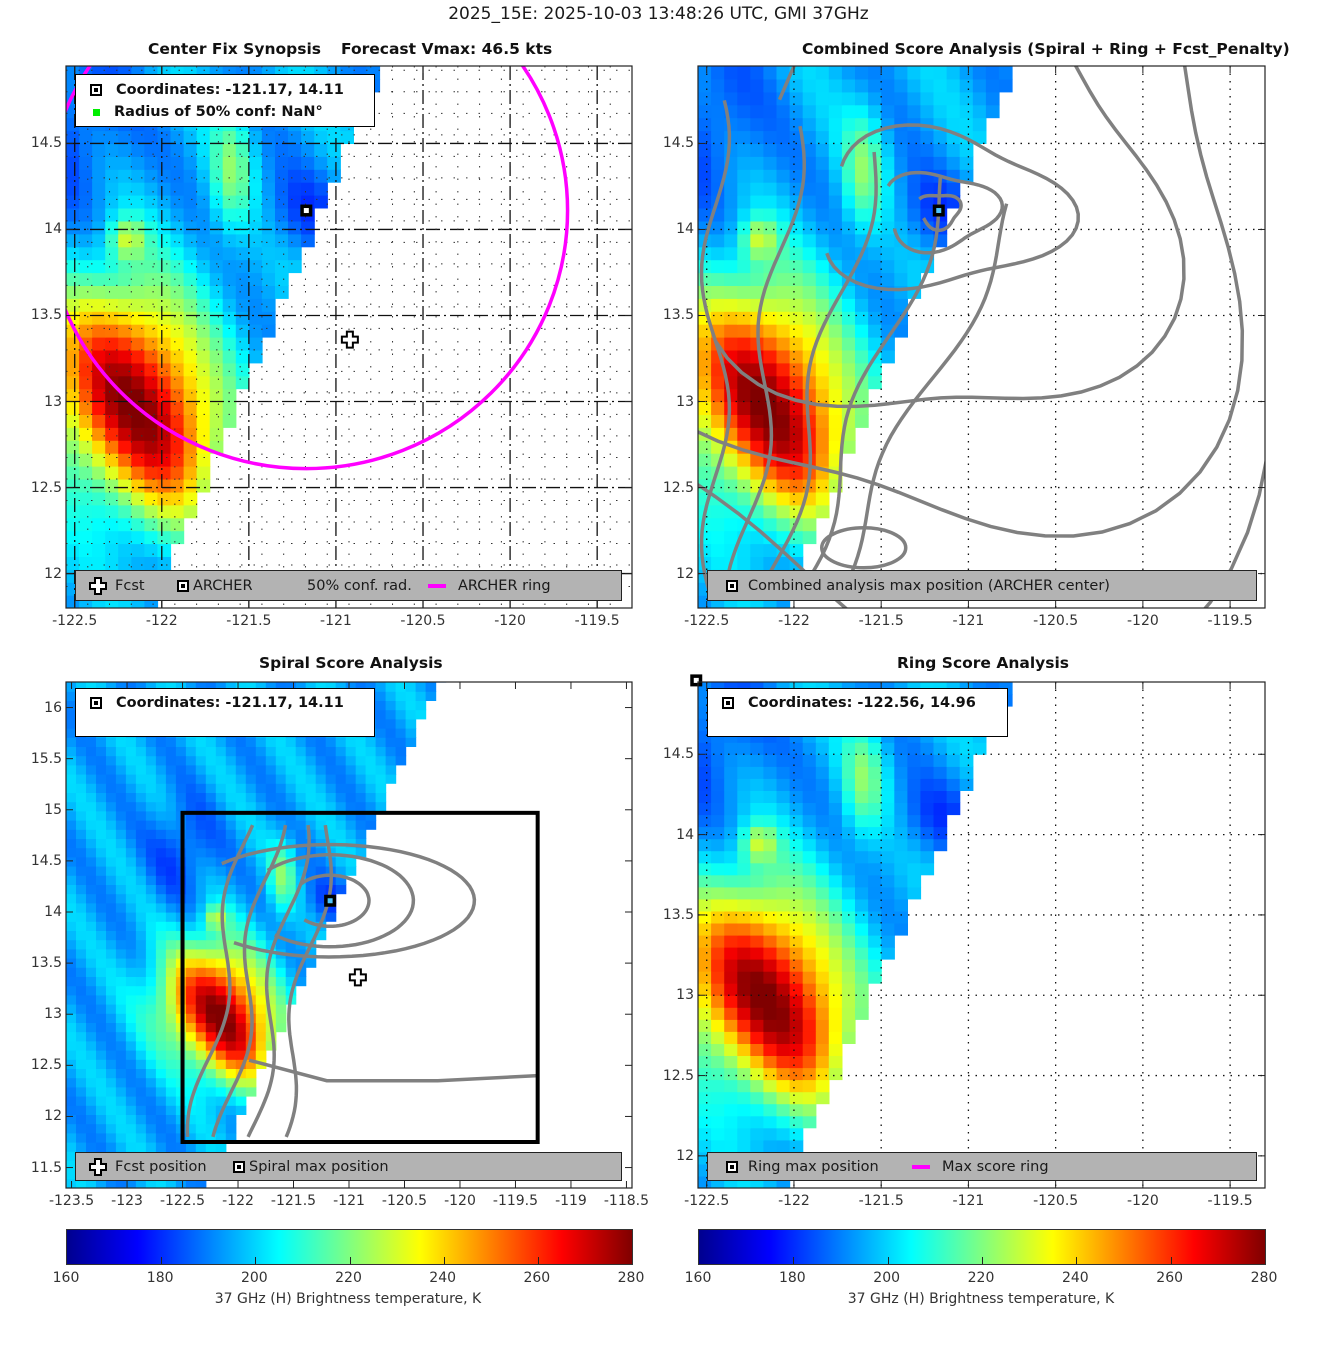 The width and height of the screenshot is (1317, 1350). I want to click on y-tick-label: 12.5, so click(46, 487).